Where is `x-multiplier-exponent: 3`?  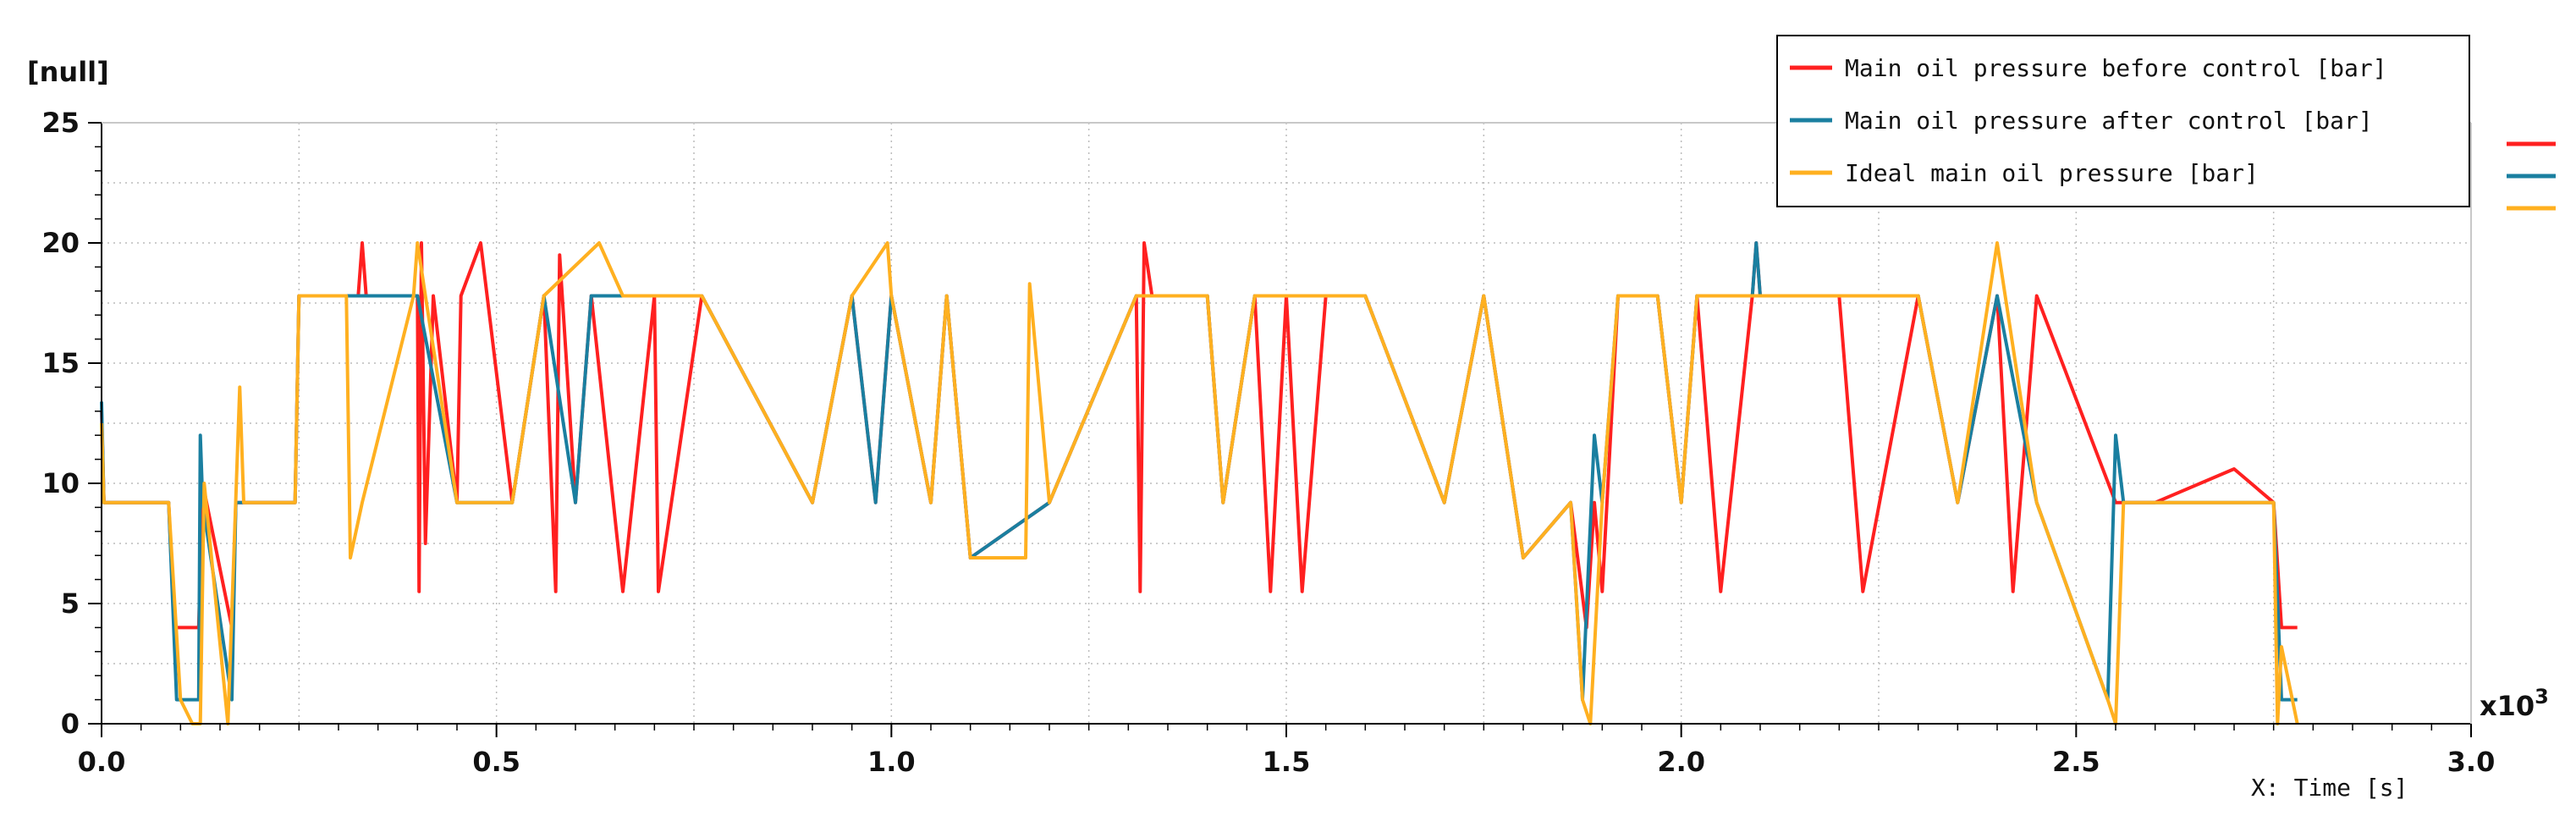
x-multiplier-exponent: 3 is located at coordinates (2542, 696).